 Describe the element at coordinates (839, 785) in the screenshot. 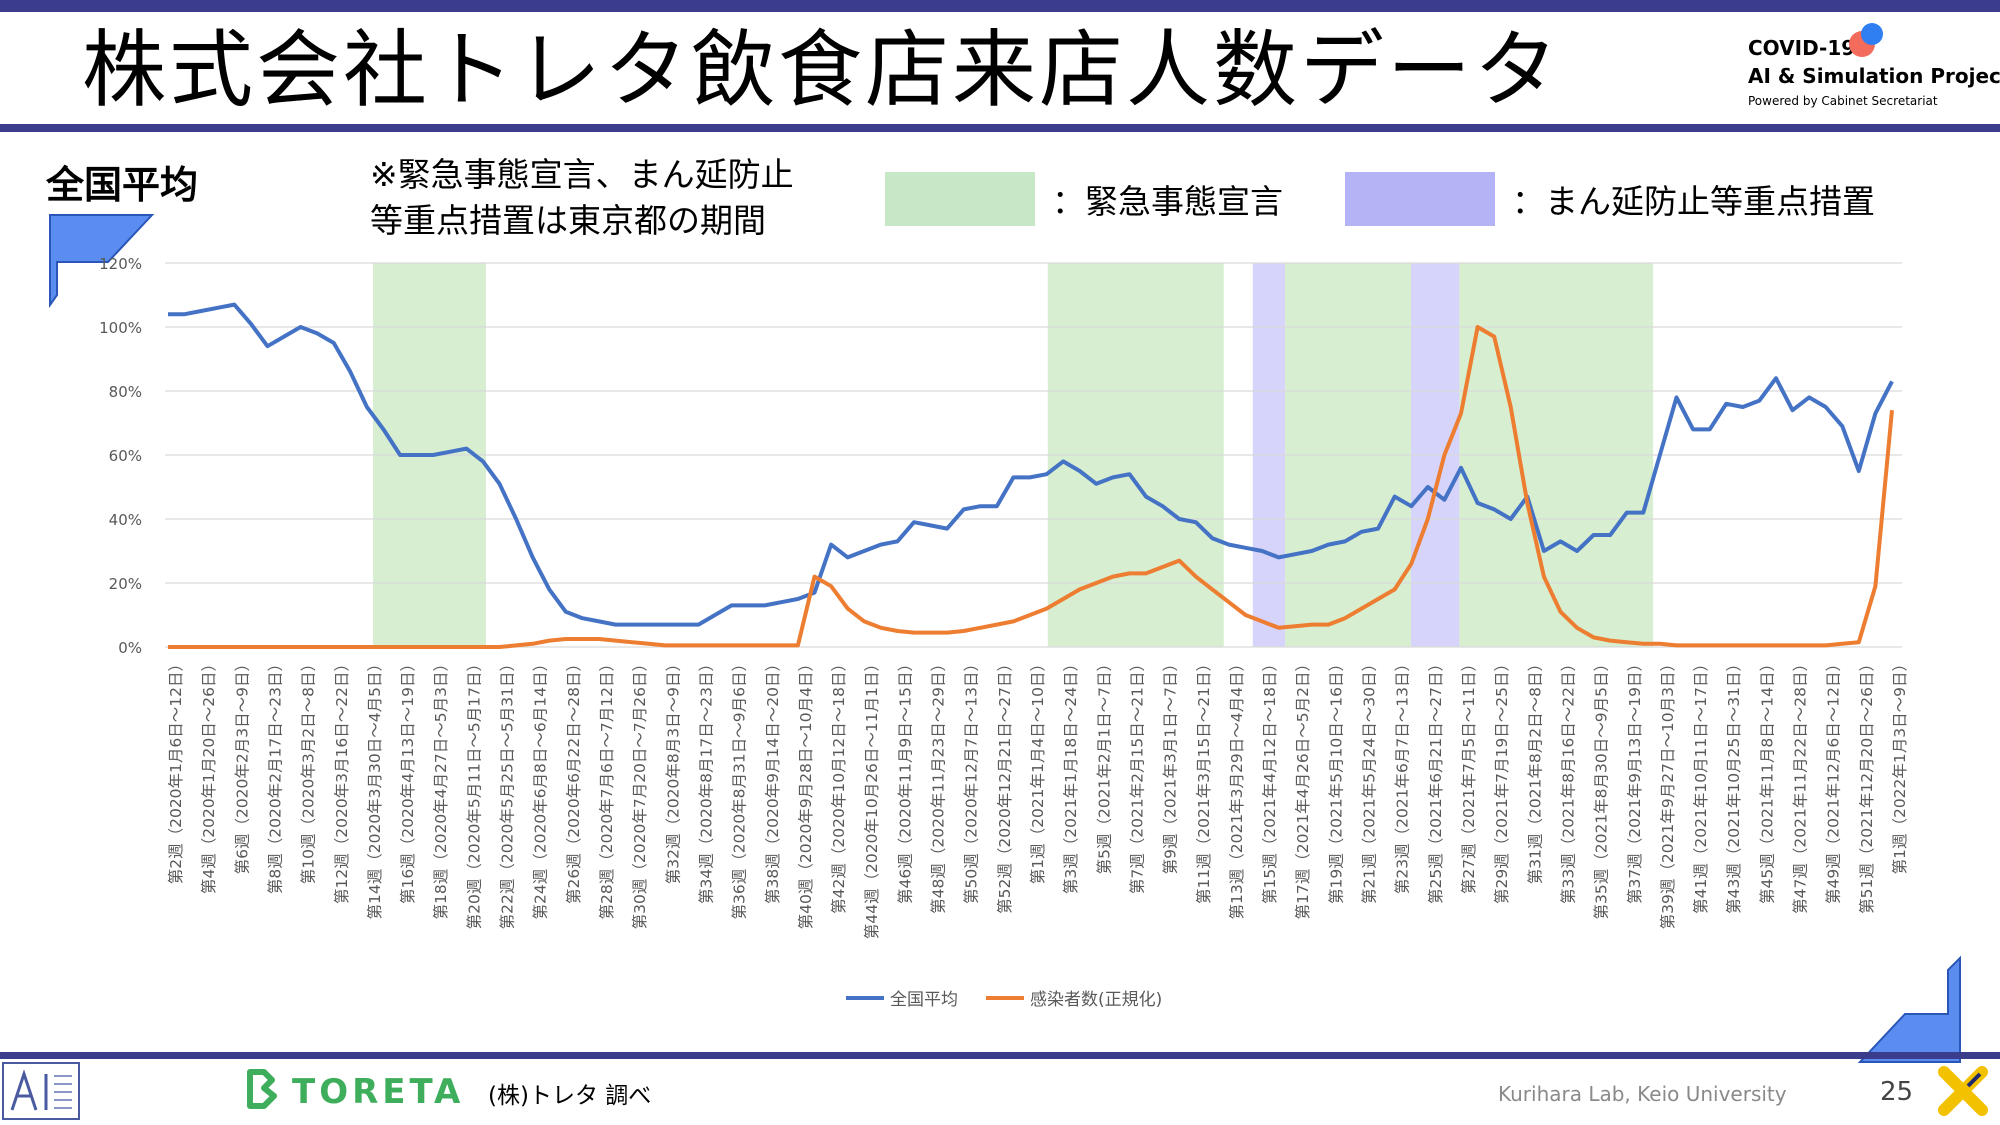

I see `x-tick-label-20: 第42週（2020年10月12日～18日）` at that location.